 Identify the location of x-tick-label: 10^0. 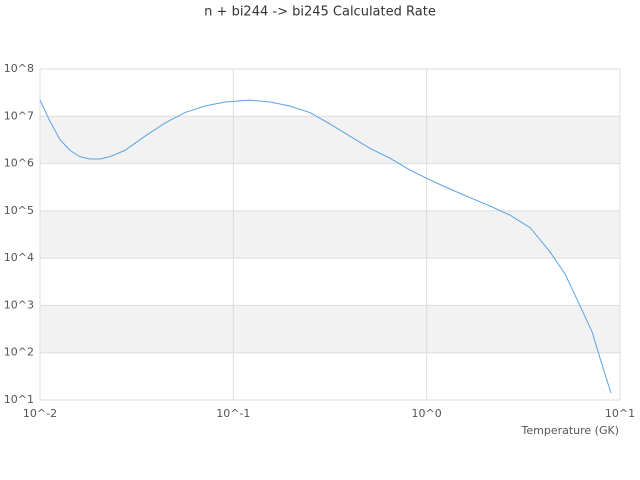
(427, 413).